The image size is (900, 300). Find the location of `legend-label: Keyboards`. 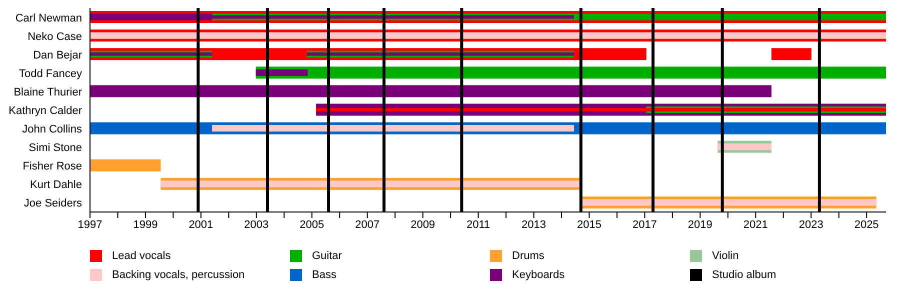

legend-label: Keyboards is located at coordinates (538, 274).